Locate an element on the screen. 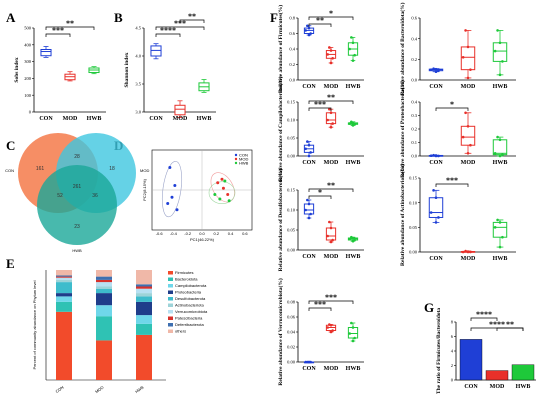 The height and width of the screenshot is (404, 550). point-F4-MOD is located at coordinates (465, 113).